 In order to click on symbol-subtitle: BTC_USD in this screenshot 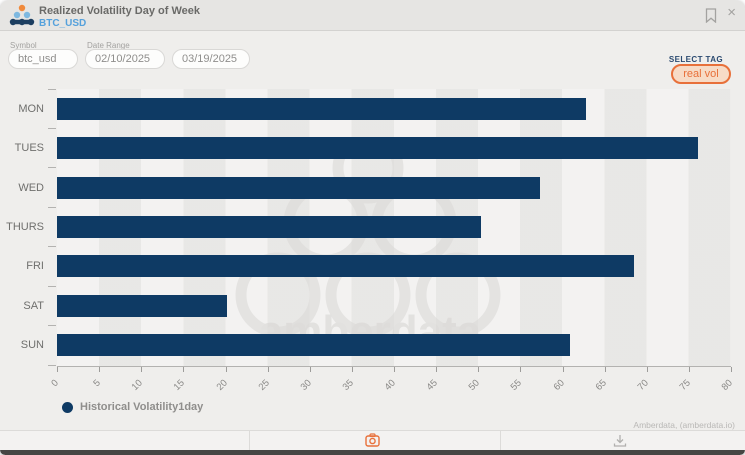, I will do `click(63, 23)`.